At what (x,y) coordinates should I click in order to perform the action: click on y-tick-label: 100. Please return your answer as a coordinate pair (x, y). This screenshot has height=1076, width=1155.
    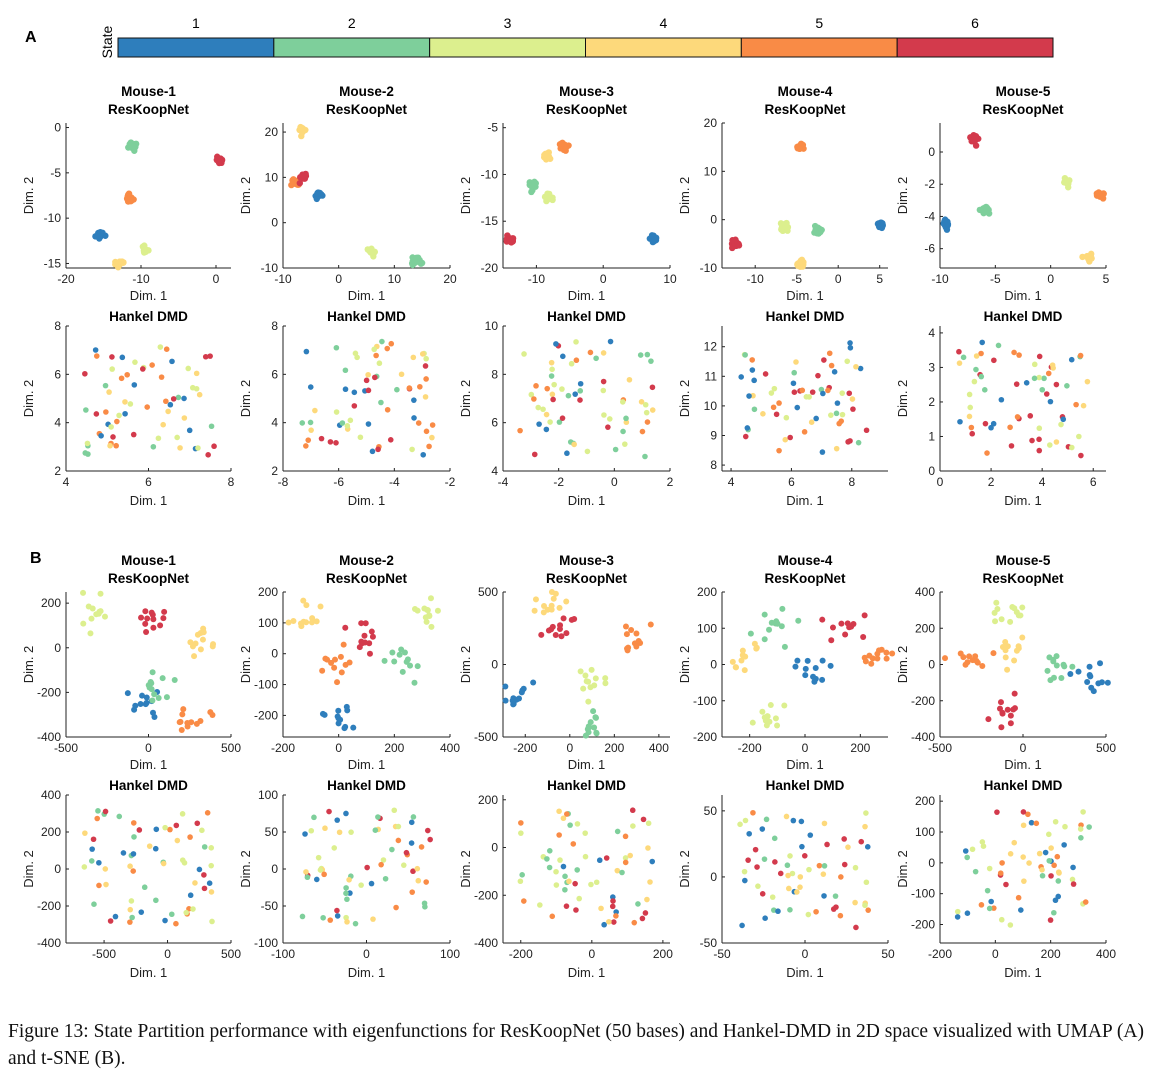
    Looking at the image, I should click on (707, 628).